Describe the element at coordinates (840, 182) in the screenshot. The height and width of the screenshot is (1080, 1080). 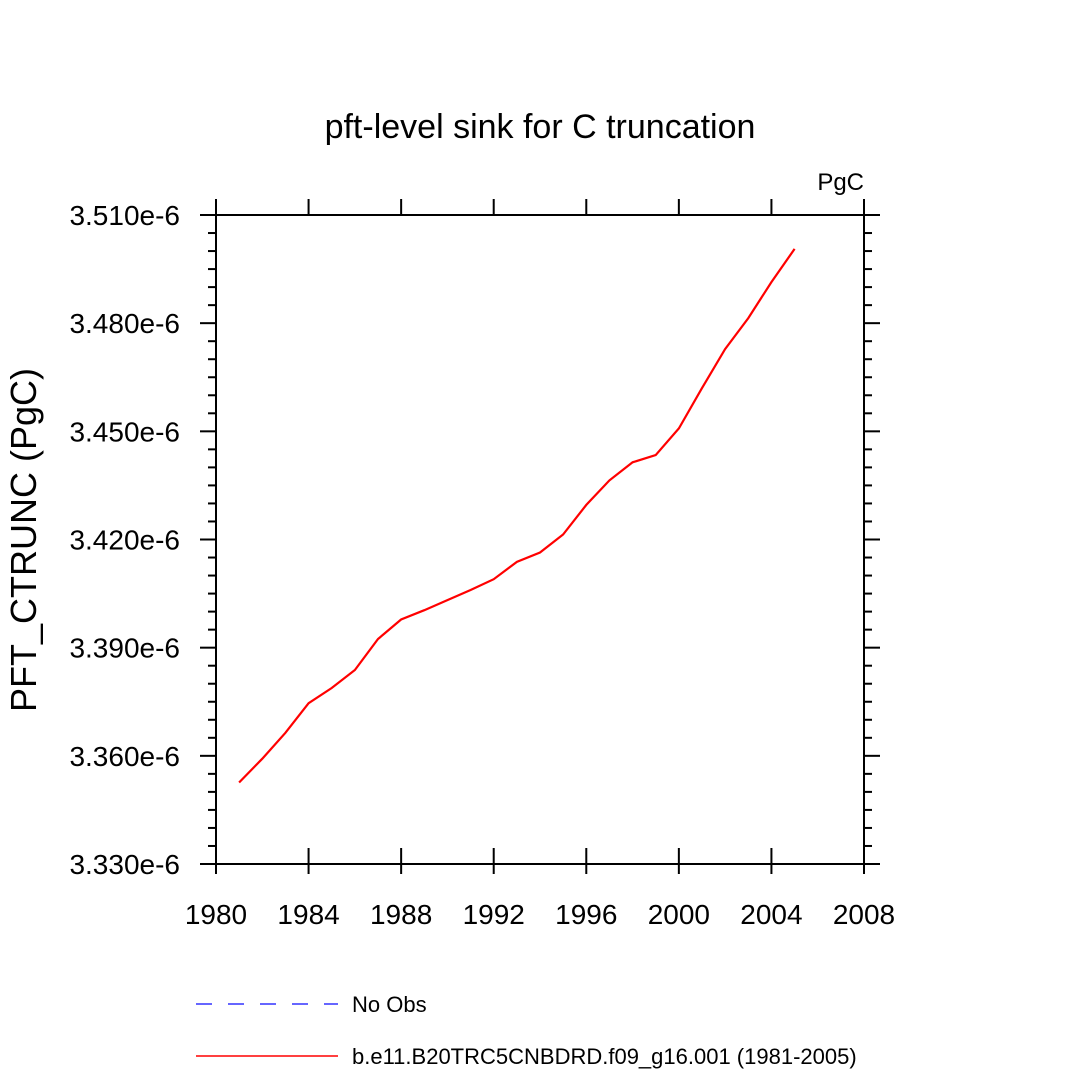
I see `units-label: PgC` at that location.